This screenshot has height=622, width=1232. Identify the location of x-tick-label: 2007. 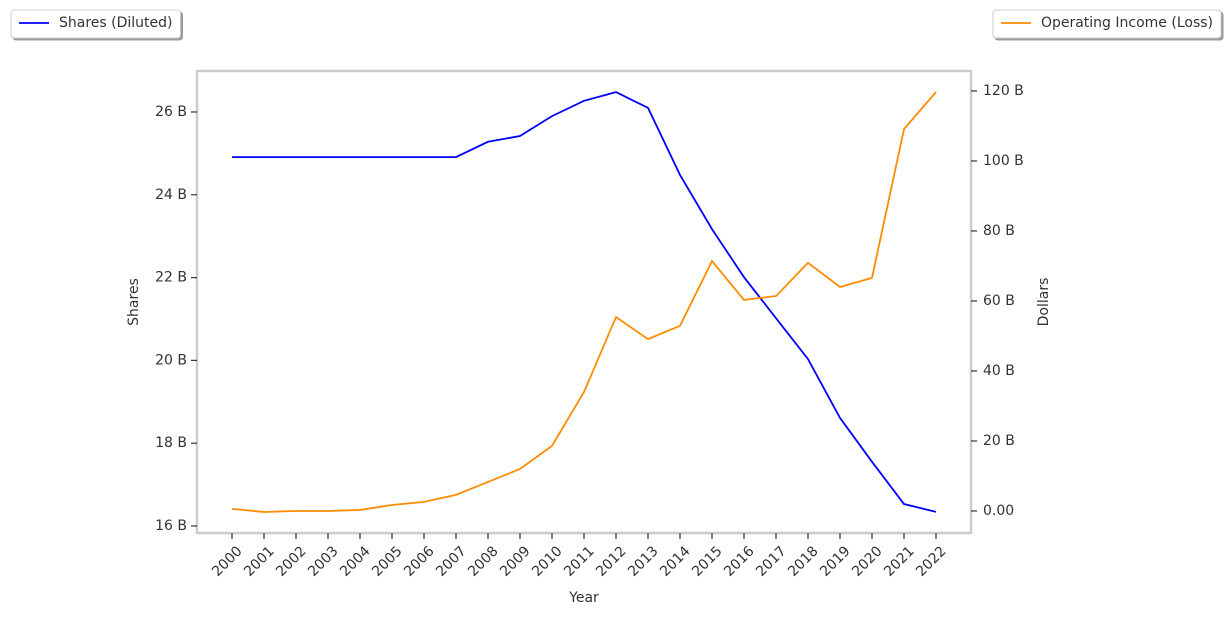
(451, 561).